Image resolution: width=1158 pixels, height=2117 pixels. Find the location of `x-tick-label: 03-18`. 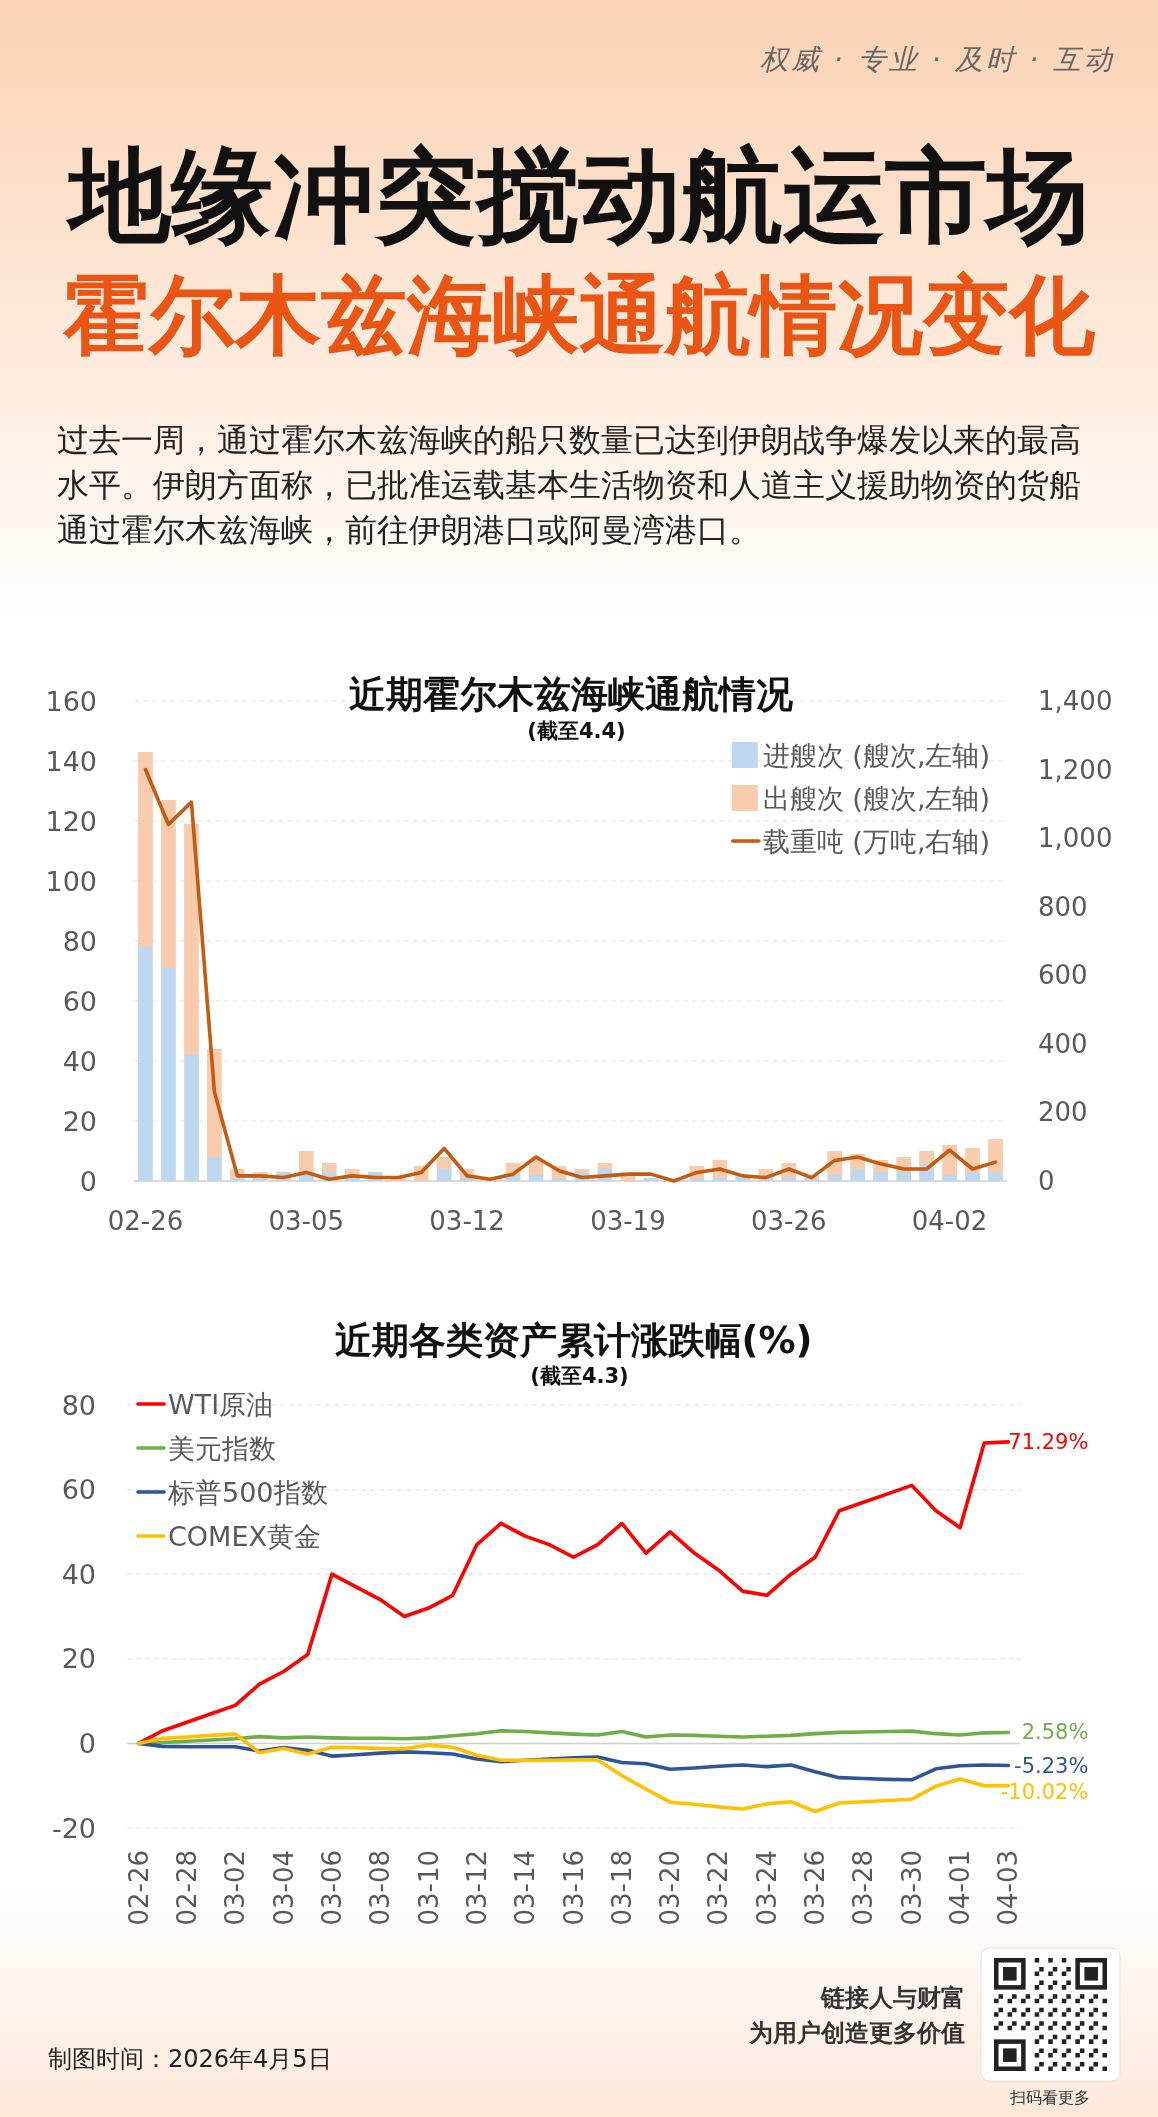

x-tick-label: 03-18 is located at coordinates (621, 1888).